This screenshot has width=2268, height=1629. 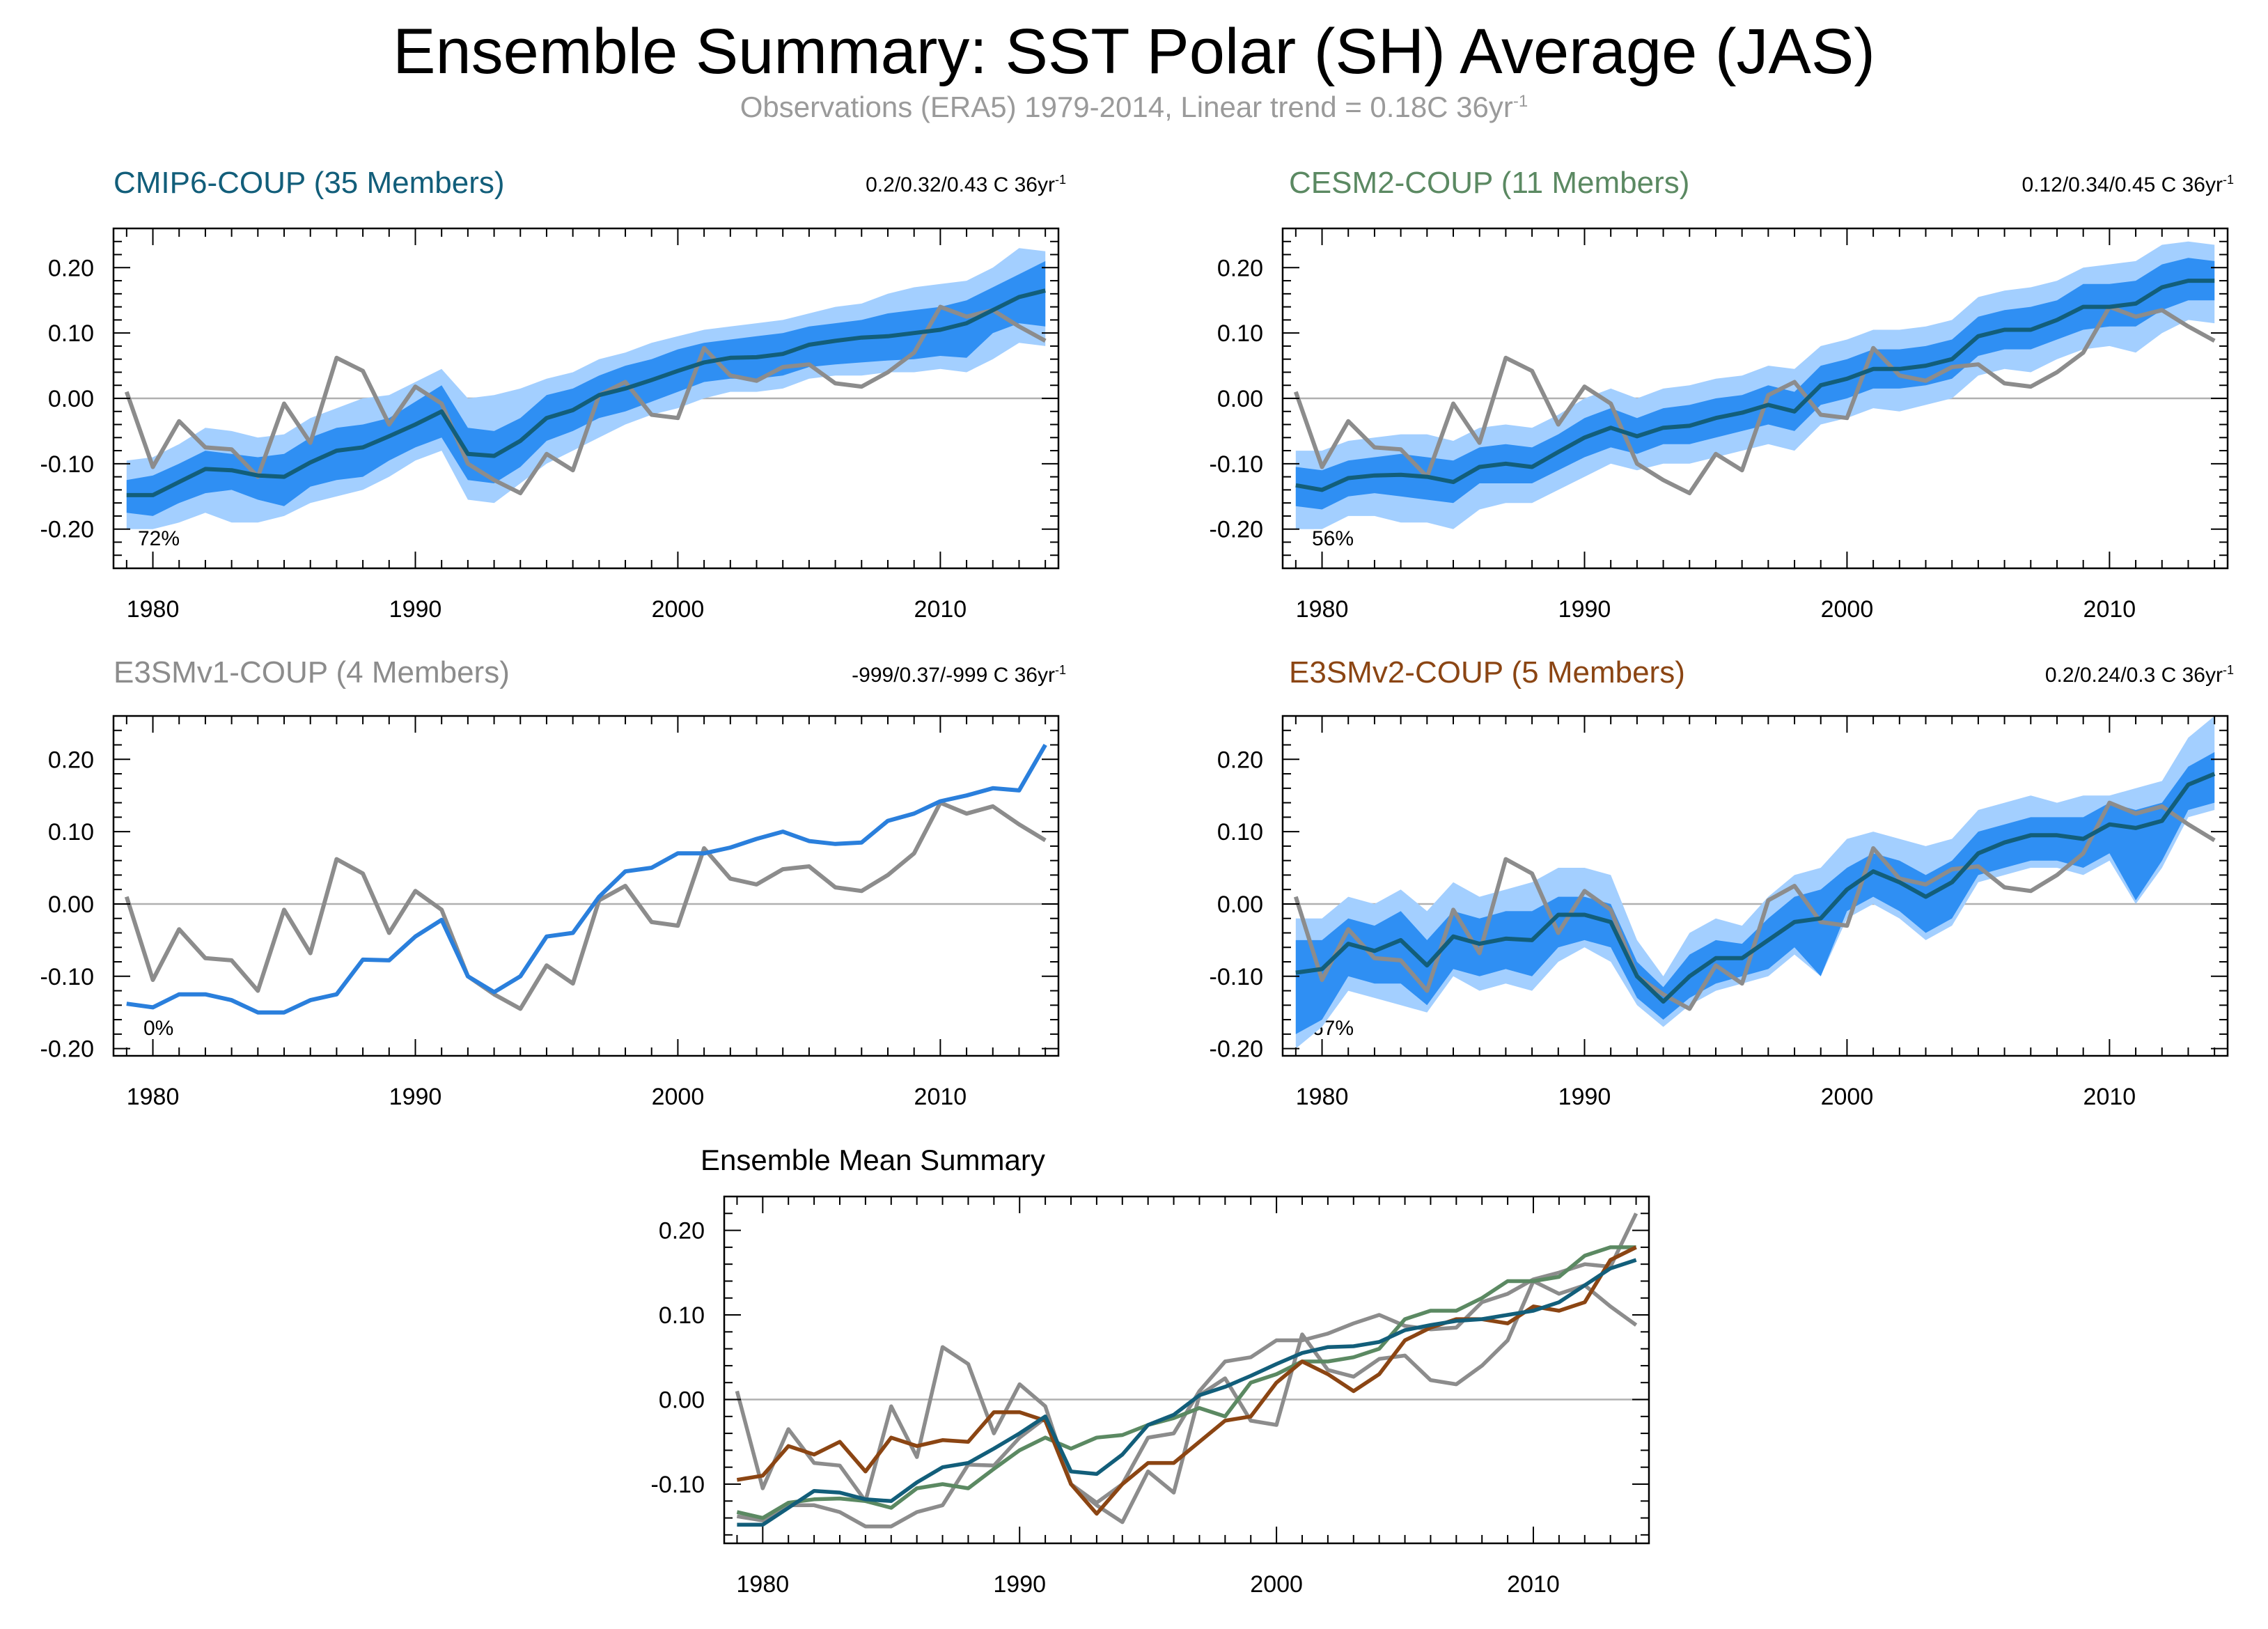 What do you see at coordinates (158, 1028) in the screenshot?
I see `percent-label-e3smv1: 0%` at bounding box center [158, 1028].